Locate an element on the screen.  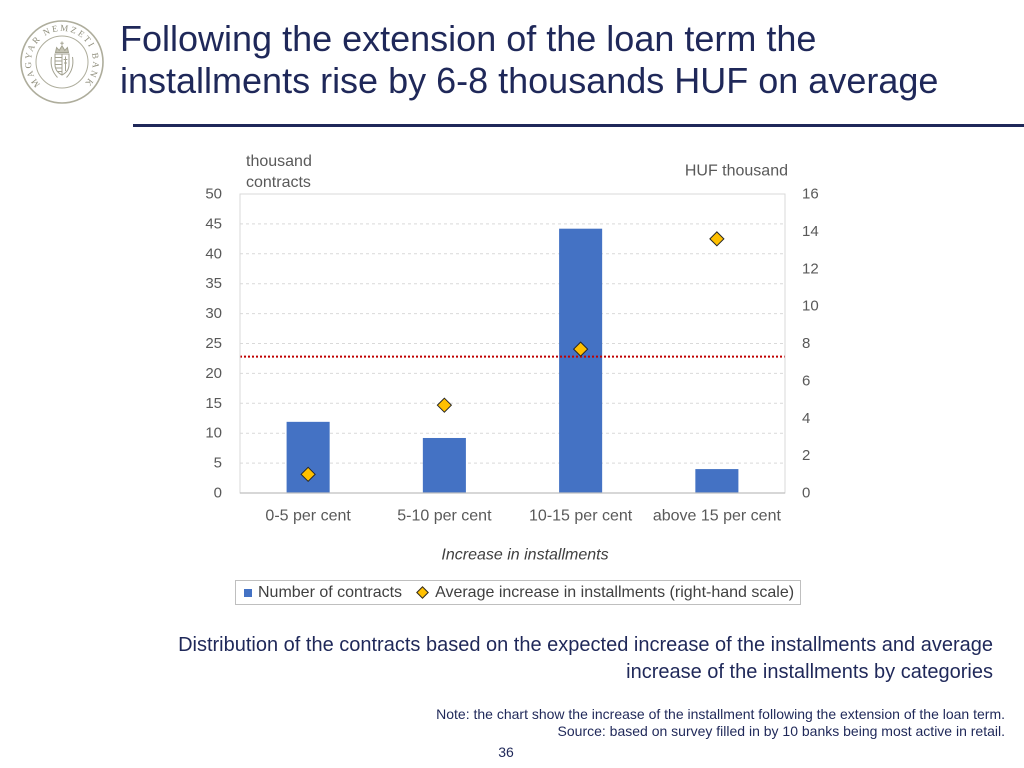
y2-tick-label: 12 is located at coordinates (810, 268).